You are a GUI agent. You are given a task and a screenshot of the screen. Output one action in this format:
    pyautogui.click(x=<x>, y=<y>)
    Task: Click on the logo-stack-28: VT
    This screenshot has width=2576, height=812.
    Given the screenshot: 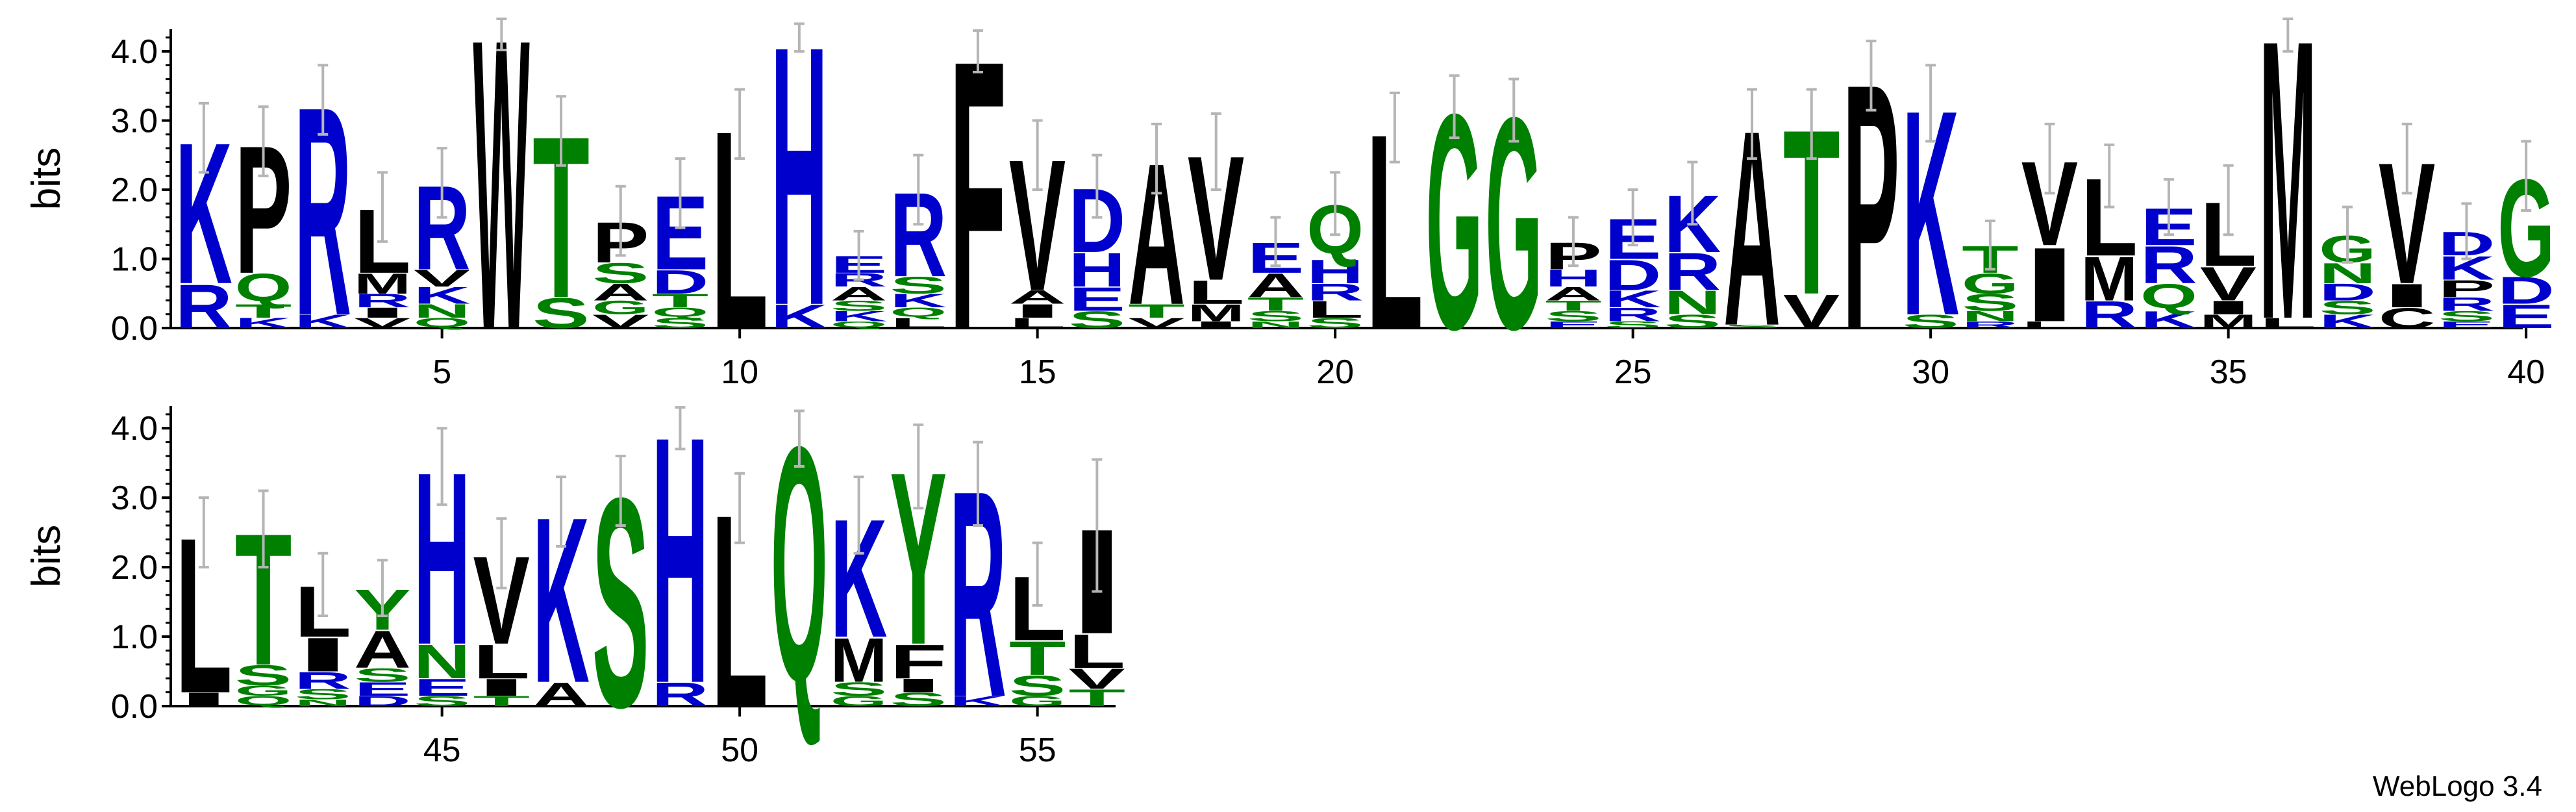 What is the action you would take?
    pyautogui.click(x=1811, y=213)
    